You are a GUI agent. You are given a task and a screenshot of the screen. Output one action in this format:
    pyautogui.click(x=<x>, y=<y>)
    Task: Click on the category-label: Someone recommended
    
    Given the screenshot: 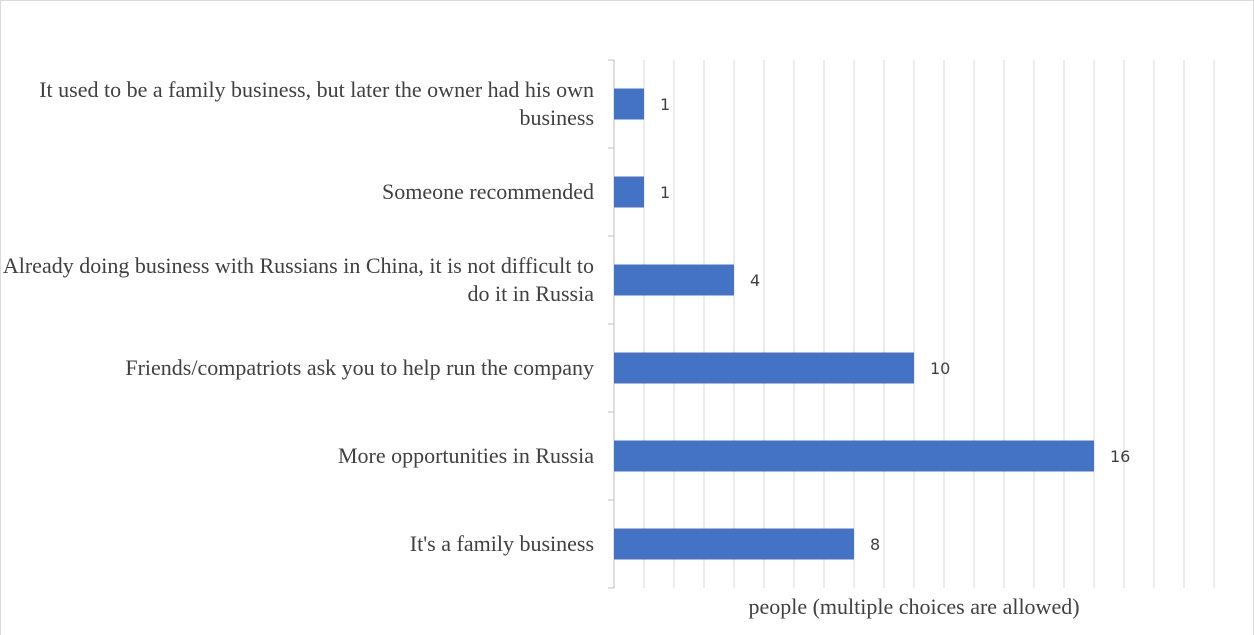 What is the action you would take?
    pyautogui.click(x=488, y=191)
    